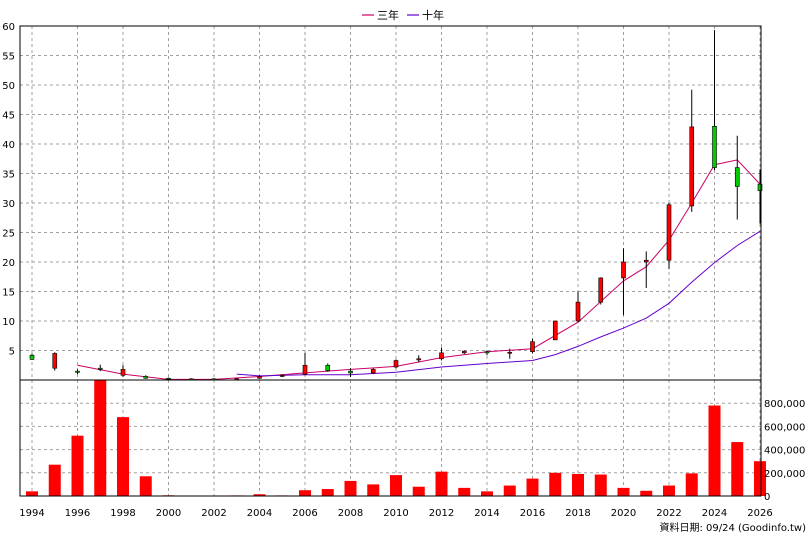 This screenshot has height=540, width=808. I want to click on candle-2022, so click(669, 236).